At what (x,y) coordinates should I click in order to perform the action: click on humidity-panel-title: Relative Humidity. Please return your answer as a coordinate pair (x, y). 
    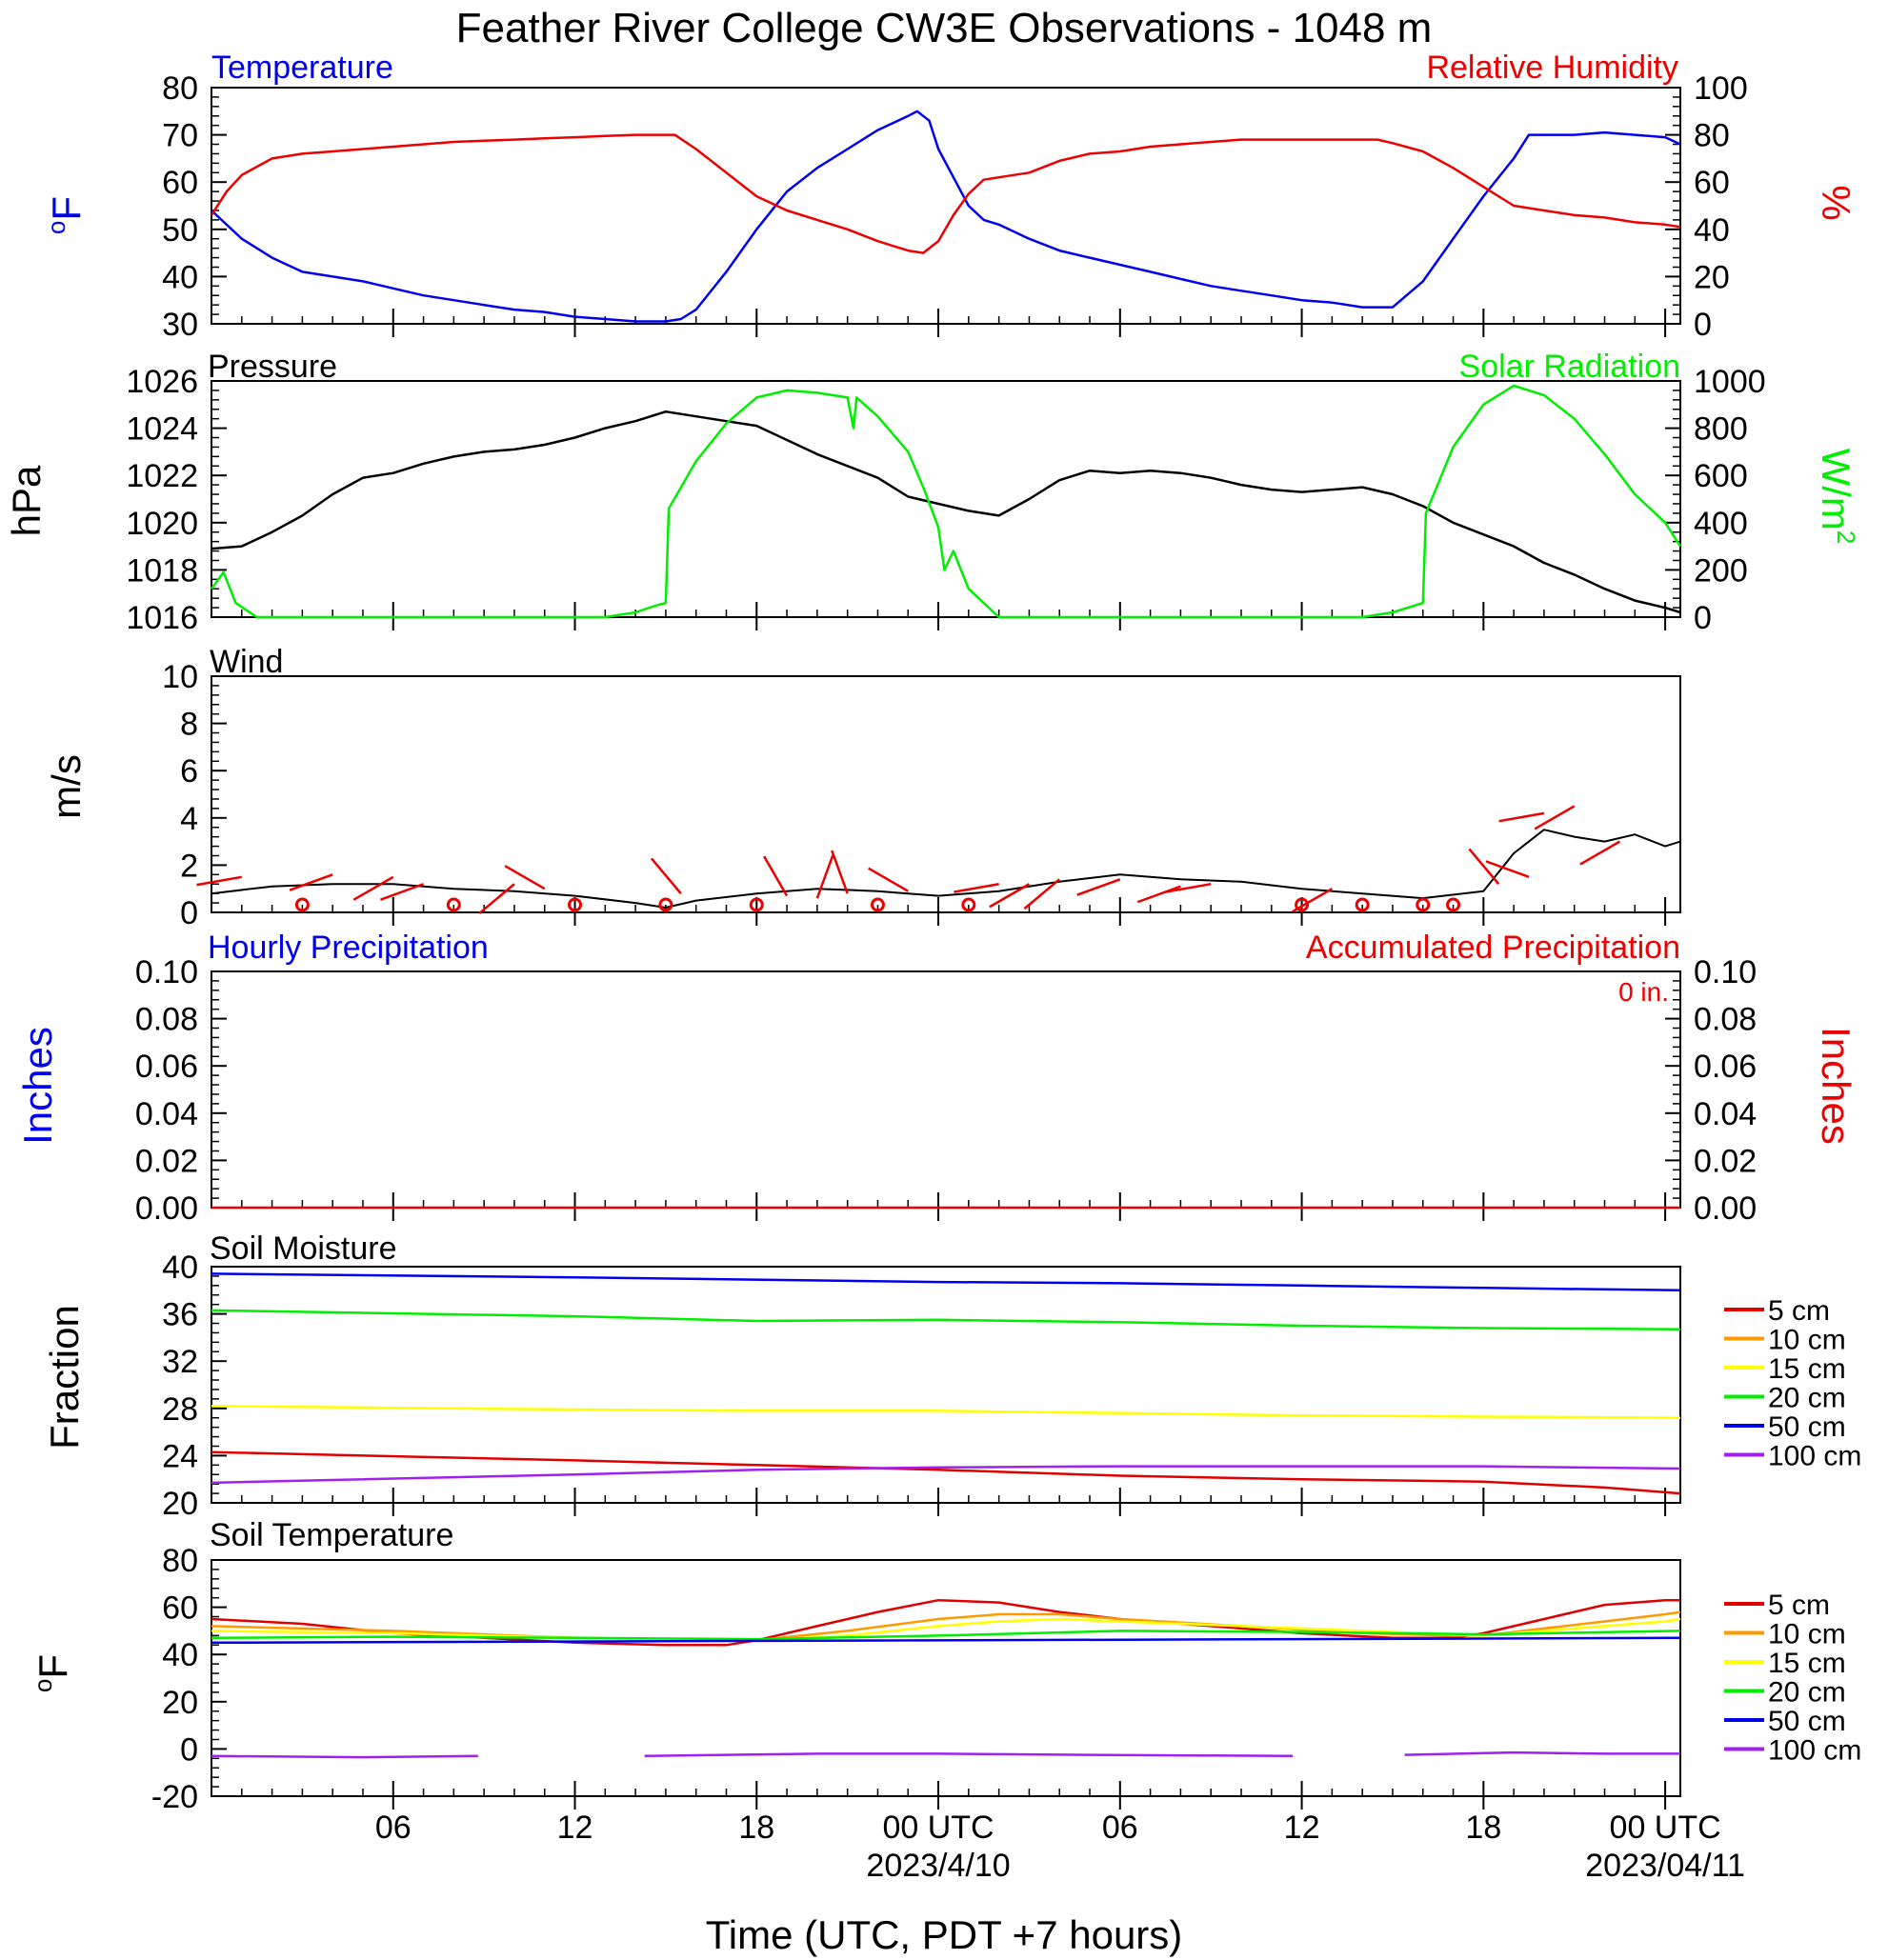
    Looking at the image, I should click on (1552, 68).